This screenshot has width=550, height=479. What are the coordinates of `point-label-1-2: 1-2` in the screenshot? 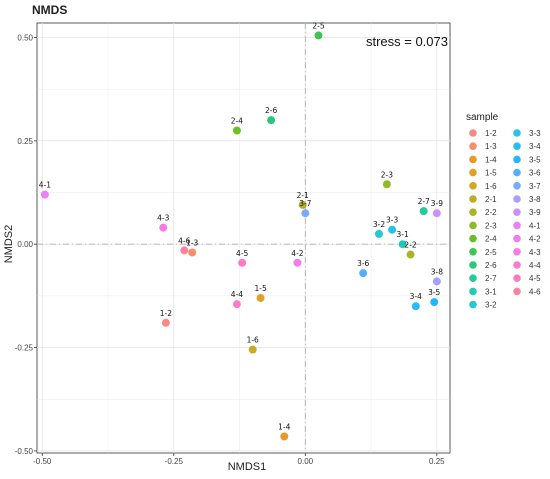 It's located at (166, 313).